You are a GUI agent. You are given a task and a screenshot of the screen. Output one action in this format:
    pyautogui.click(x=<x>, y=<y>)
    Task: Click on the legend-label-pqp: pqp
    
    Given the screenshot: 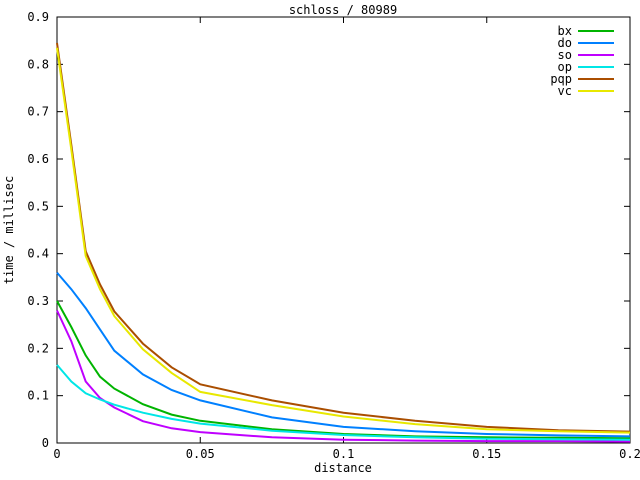 What is the action you would take?
    pyautogui.click(x=561, y=79)
    